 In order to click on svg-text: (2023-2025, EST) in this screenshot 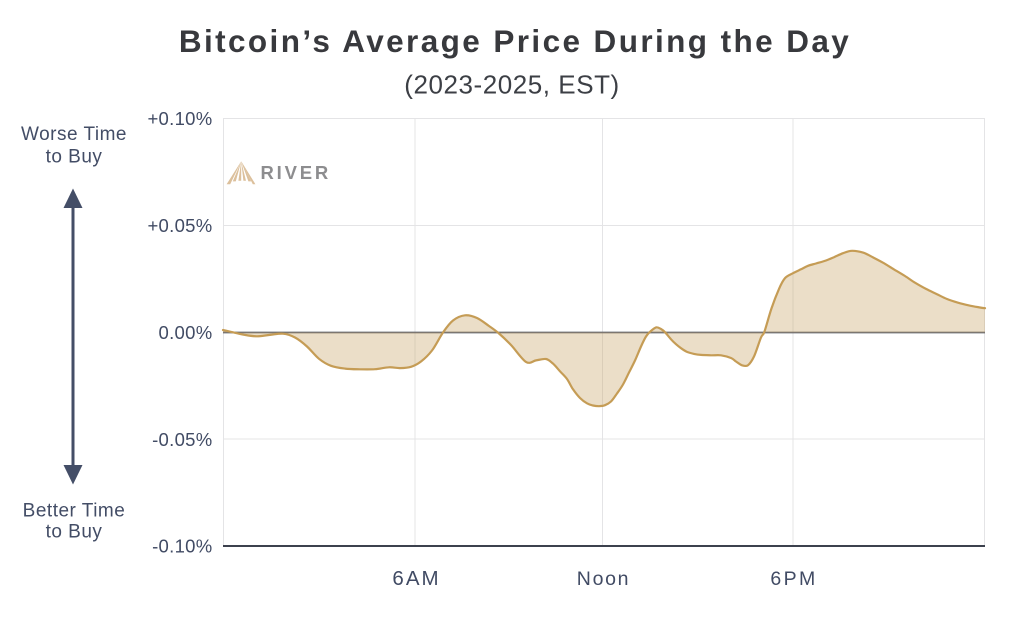, I will do `click(511, 85)`.